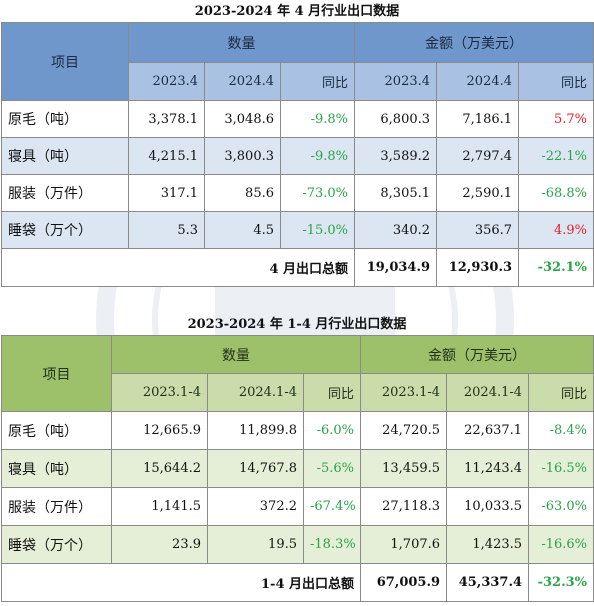 This screenshot has height=606, width=594. I want to click on amount-2024: 22,637.1, so click(488, 430).